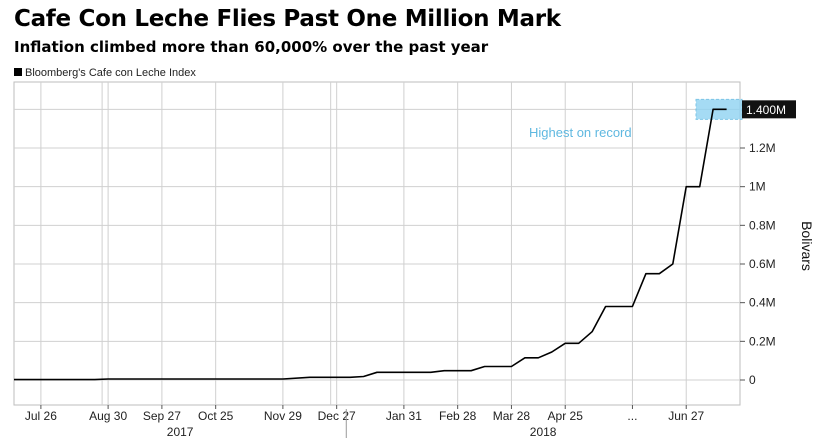  What do you see at coordinates (41, 416) in the screenshot?
I see `x-tick-label: Jul 26` at bounding box center [41, 416].